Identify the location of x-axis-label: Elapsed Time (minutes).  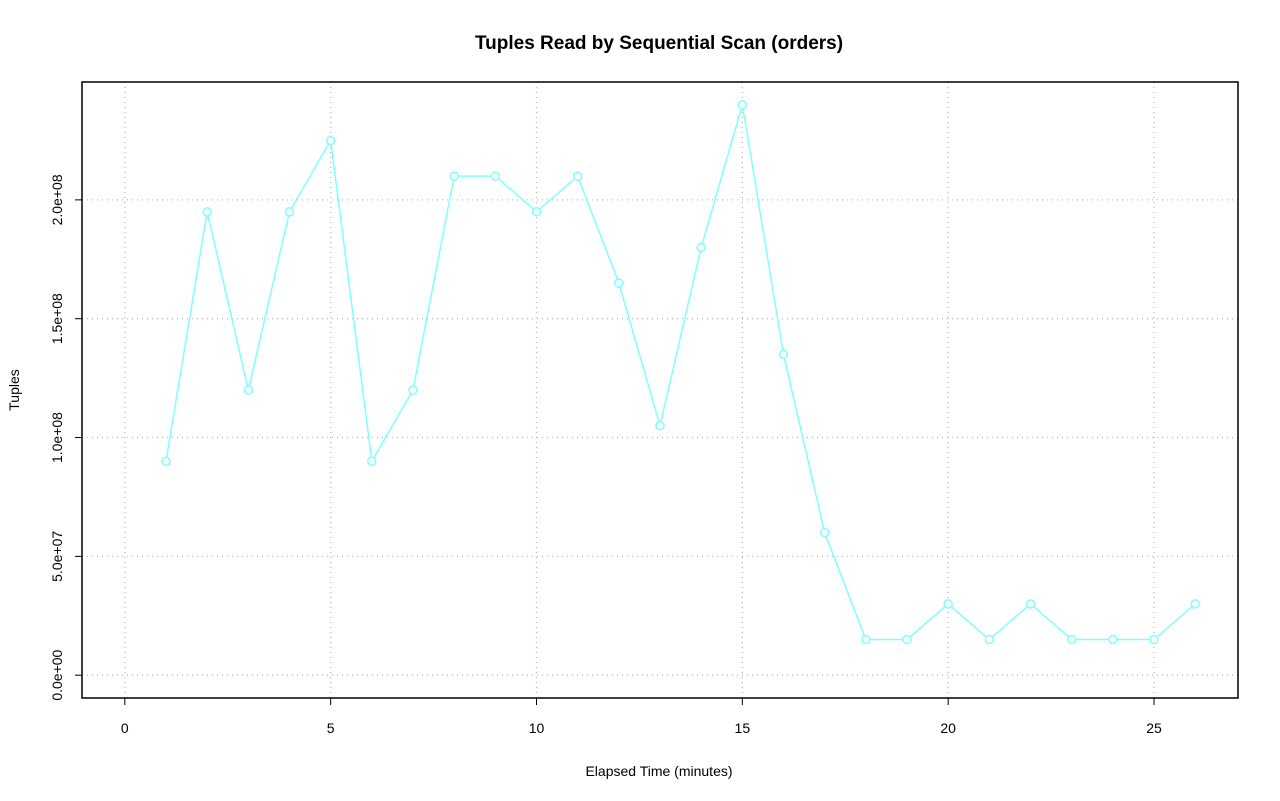
(658, 771).